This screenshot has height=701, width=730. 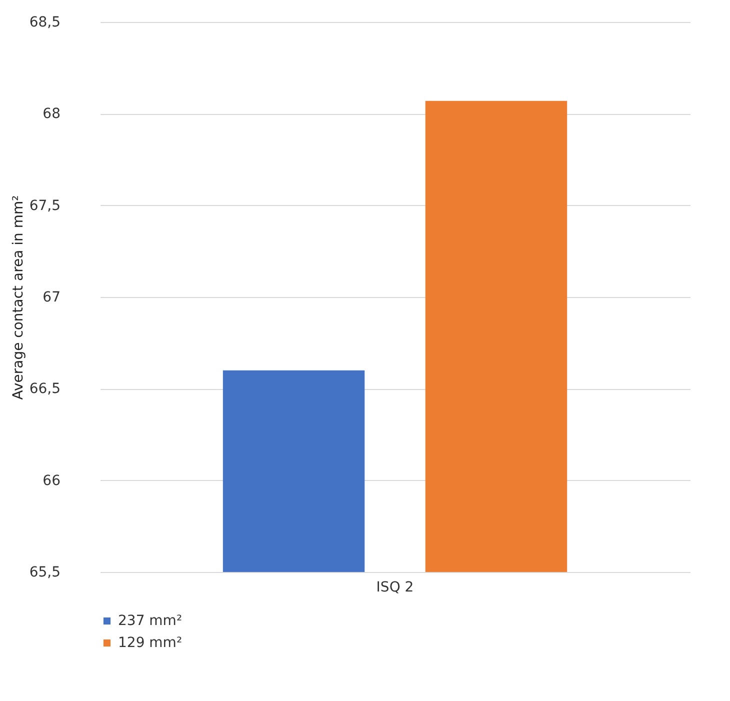 What do you see at coordinates (44, 206) in the screenshot?
I see `y-tick-label: 67,5` at bounding box center [44, 206].